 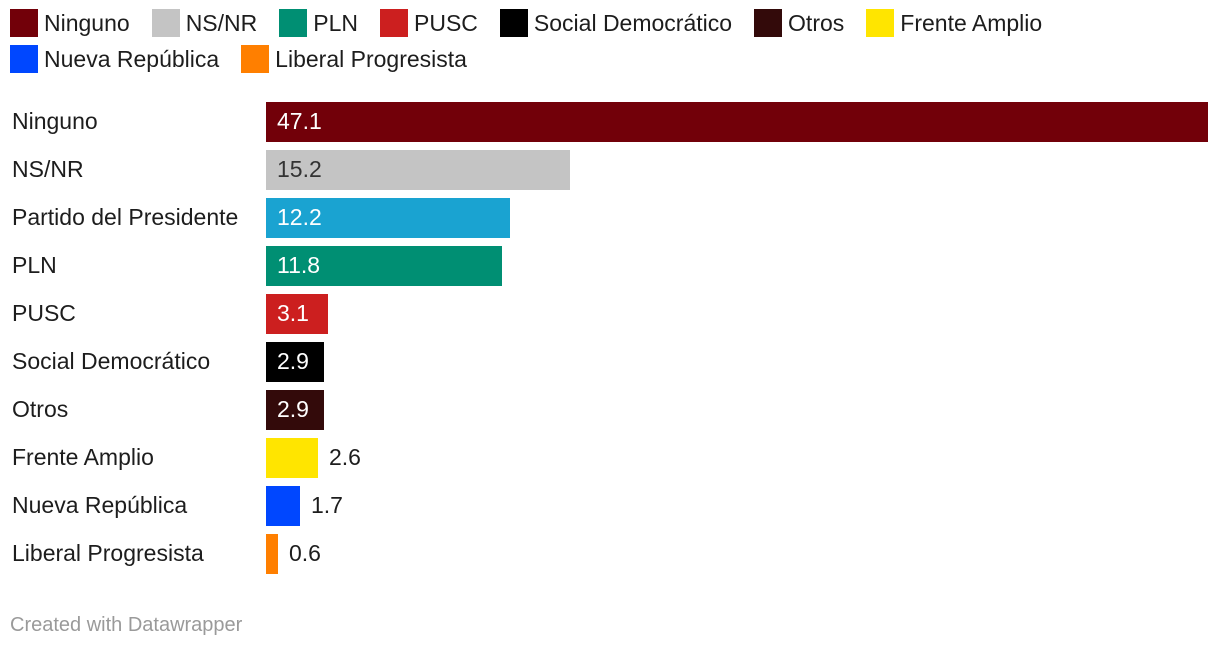 I want to click on legend-item: PUSC, so click(x=429, y=23).